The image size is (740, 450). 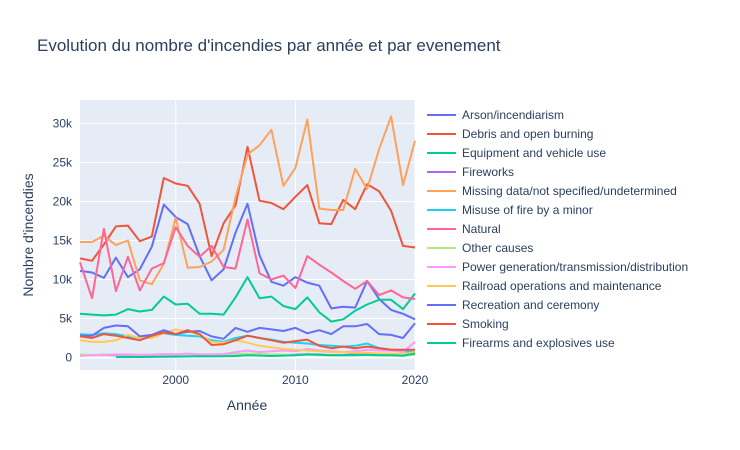 I want to click on legend-item: Debris and open burning, so click(x=510, y=134).